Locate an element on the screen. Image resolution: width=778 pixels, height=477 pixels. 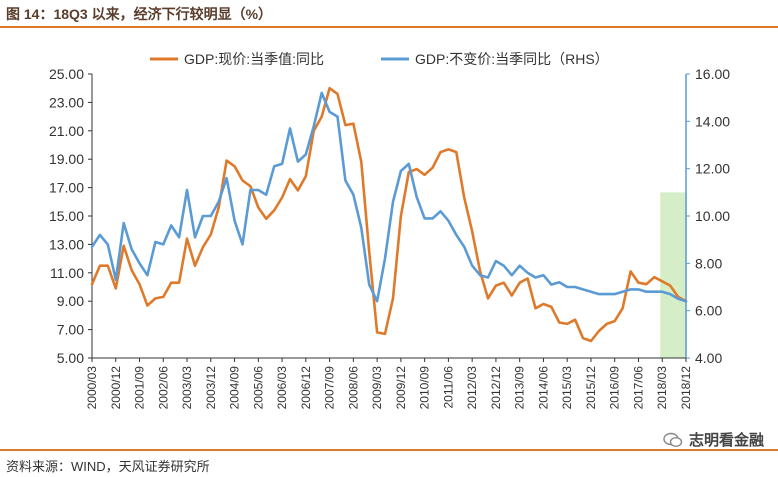
x-tick-label: 2012/03 is located at coordinates (472, 388).